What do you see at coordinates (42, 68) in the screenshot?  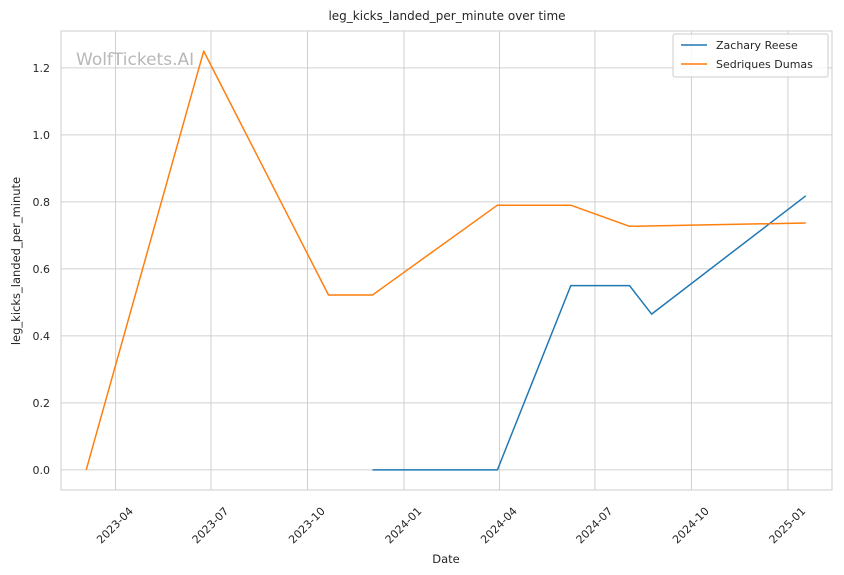 I see `y-tick-label: 1.2` at bounding box center [42, 68].